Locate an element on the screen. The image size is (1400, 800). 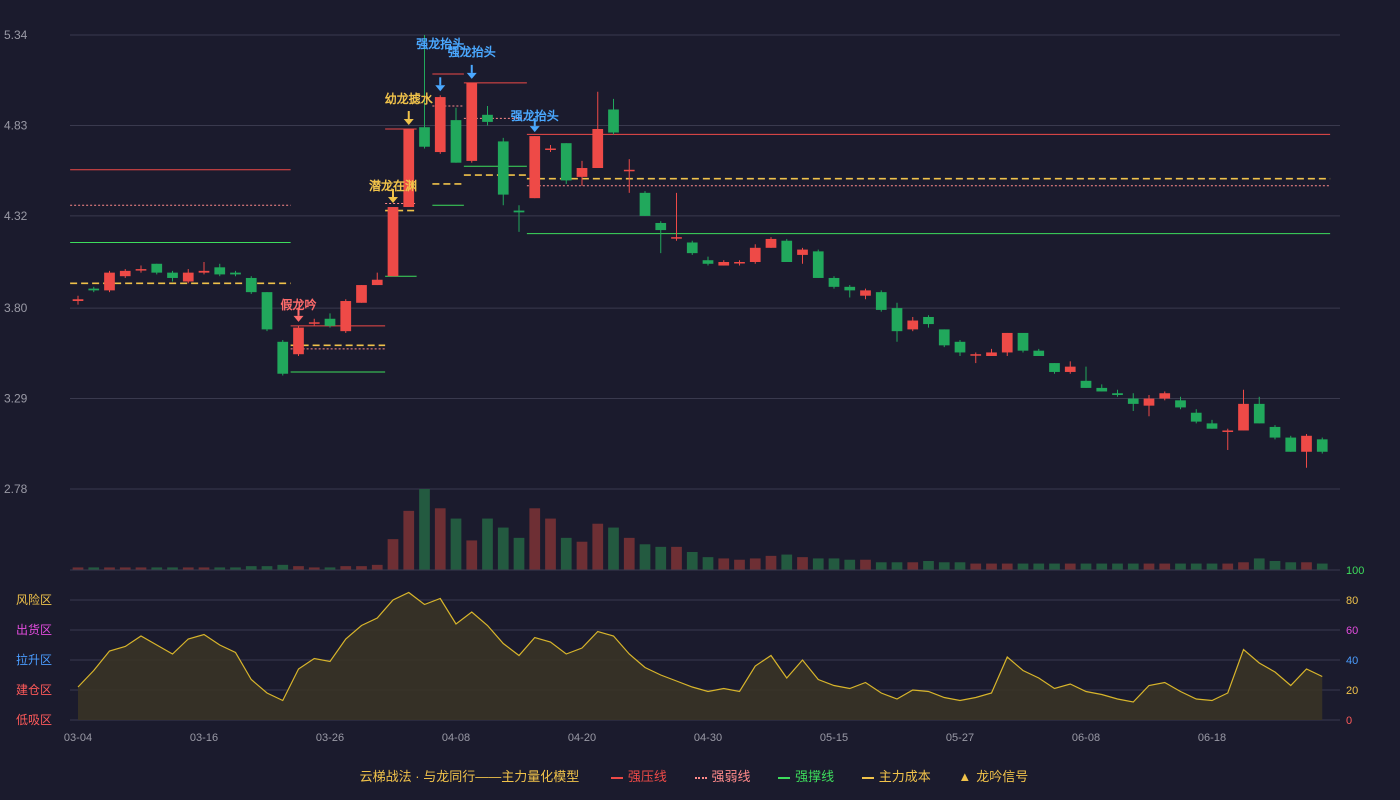
volume-bars is located at coordinates (700, 529).